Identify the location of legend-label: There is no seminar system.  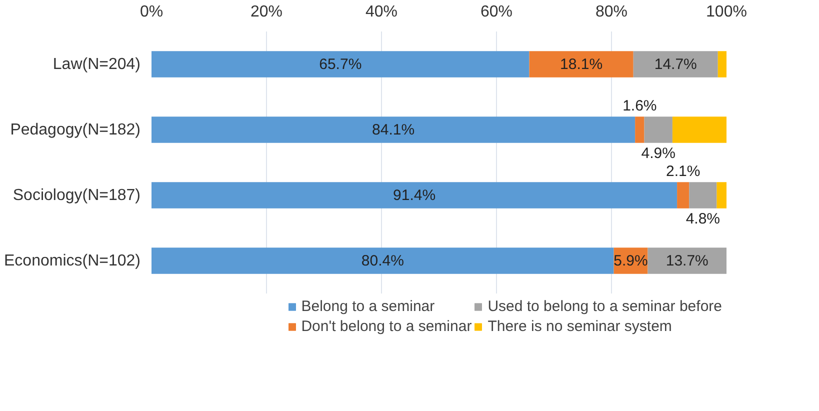
(580, 326).